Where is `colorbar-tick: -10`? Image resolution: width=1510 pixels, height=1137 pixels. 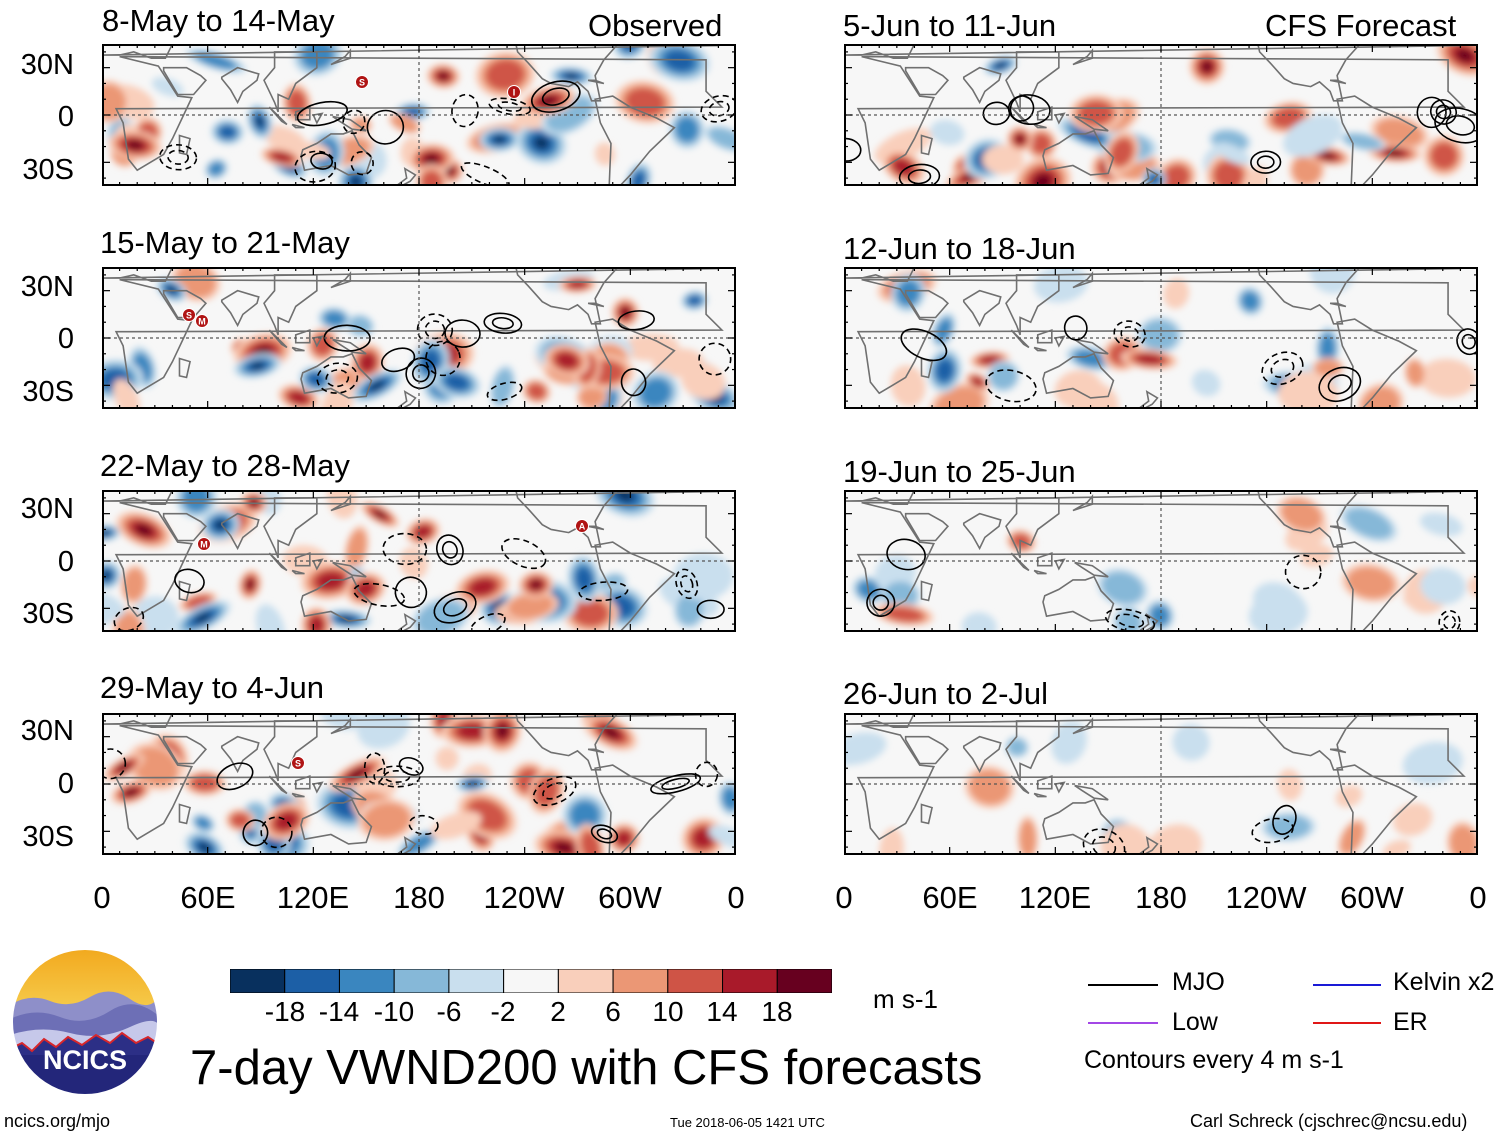
colorbar-tick: -10 is located at coordinates (394, 1011).